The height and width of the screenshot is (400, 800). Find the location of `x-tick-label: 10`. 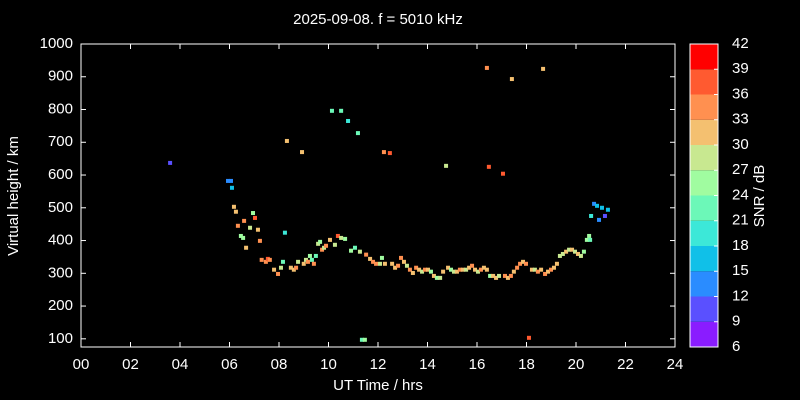

x-tick-label: 10 is located at coordinates (328, 364).